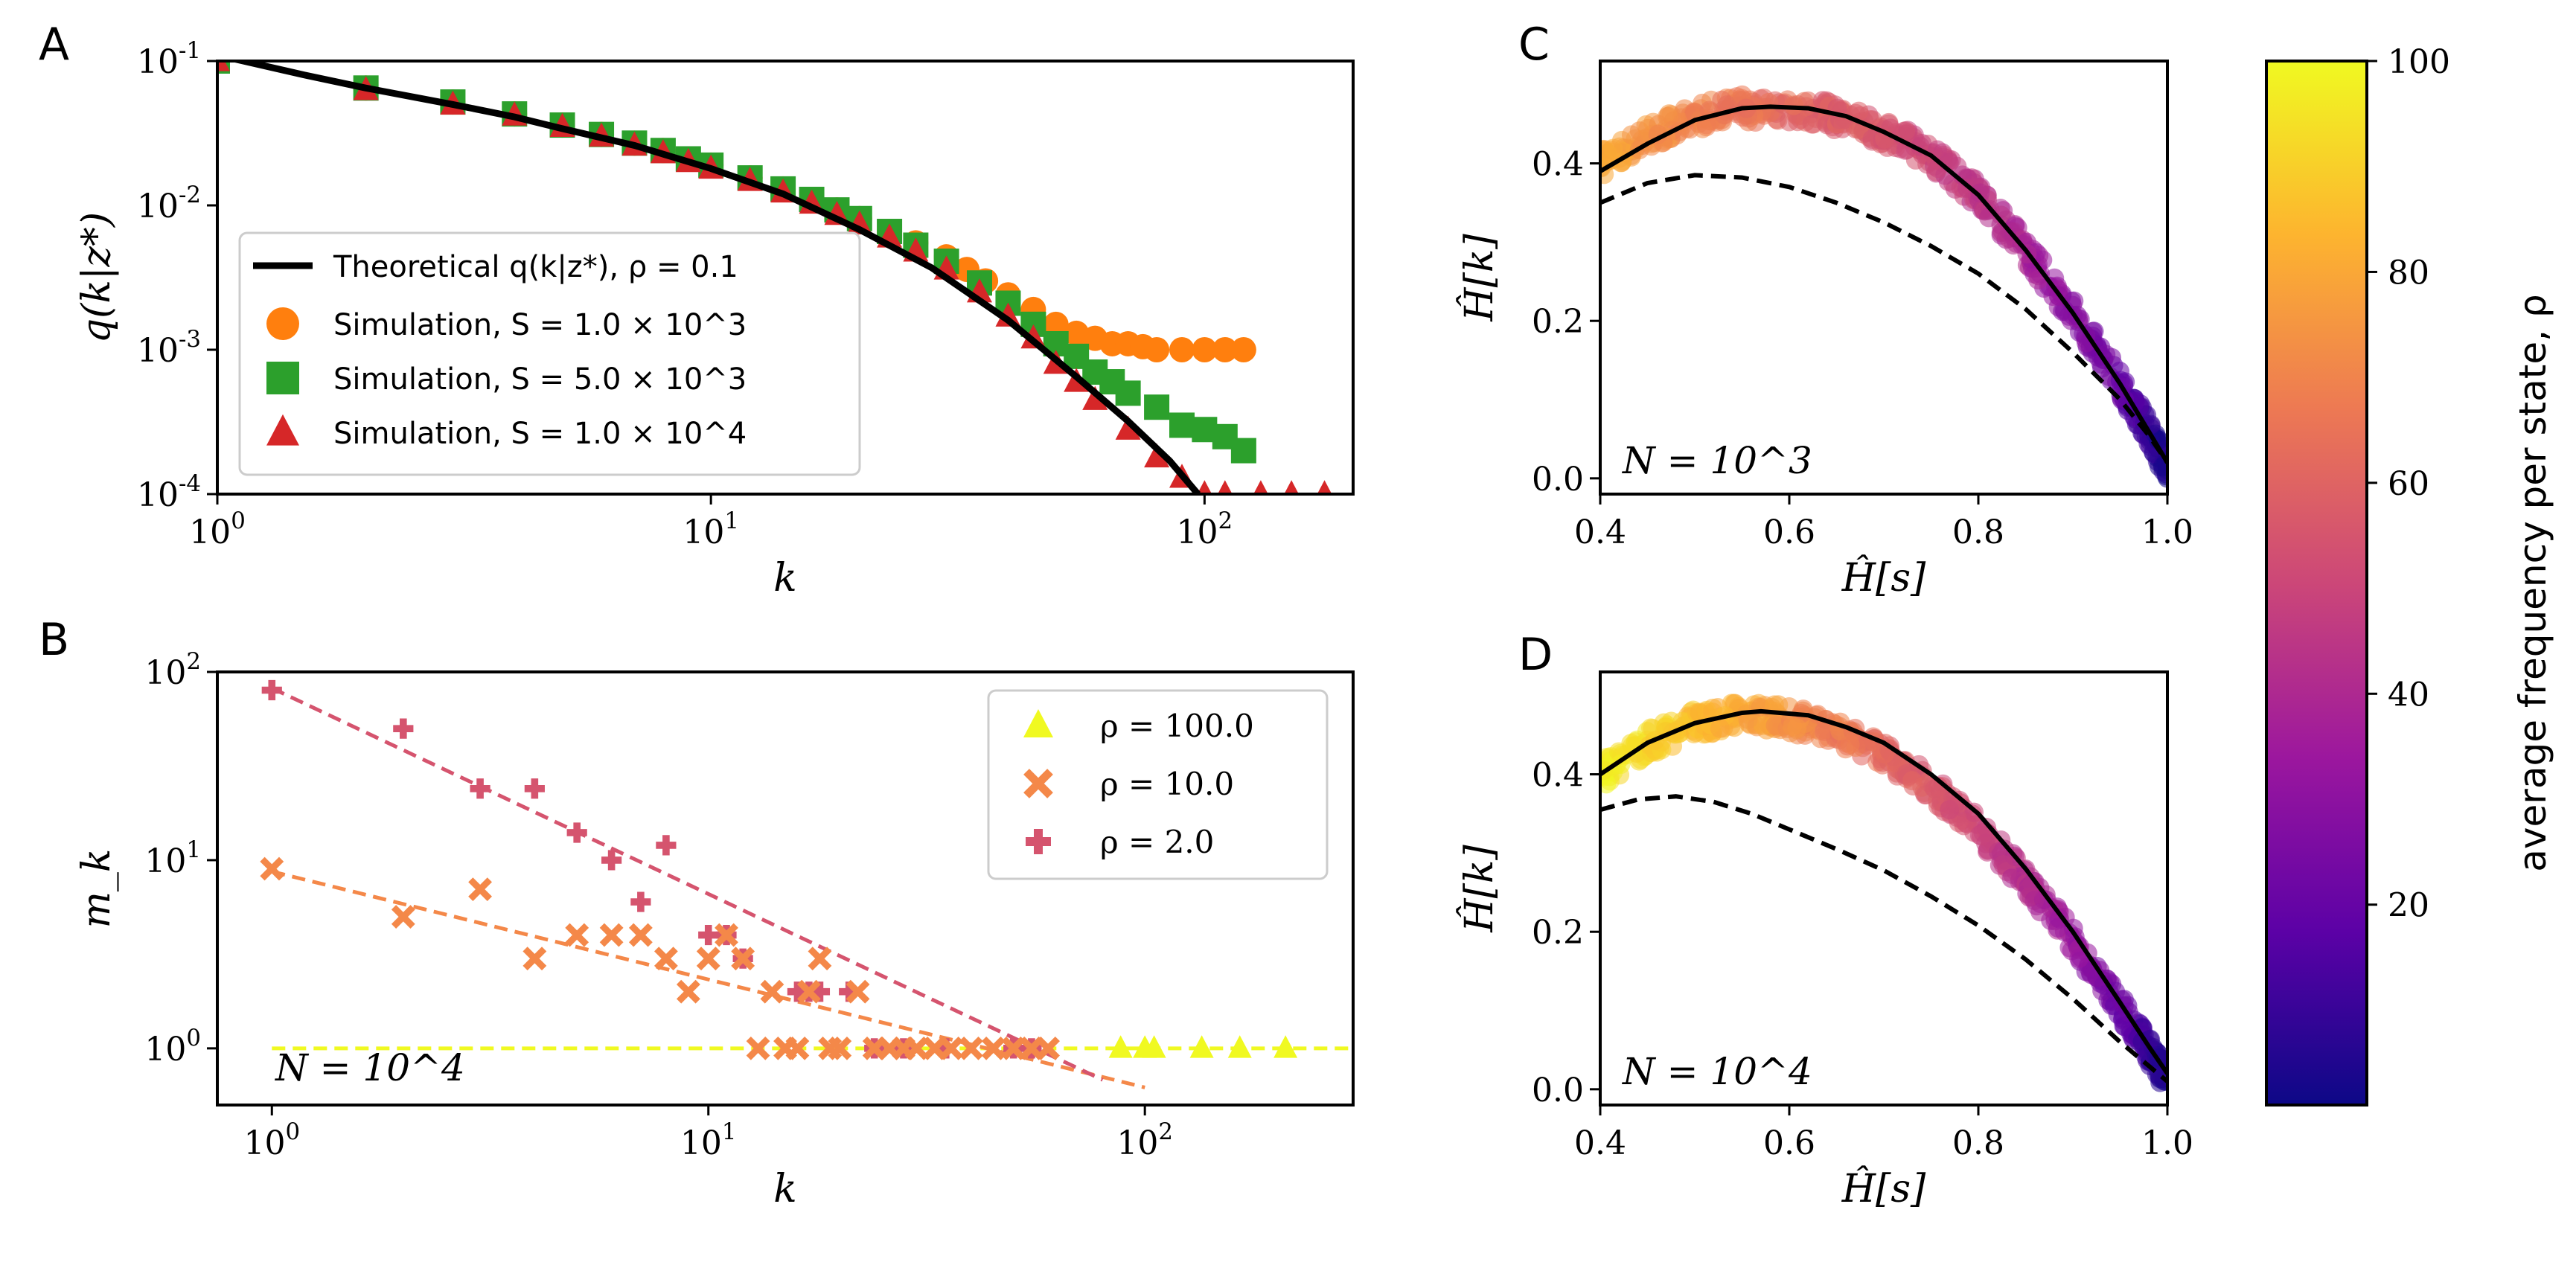 This screenshot has width=2576, height=1265. Describe the element at coordinates (1167, 784) in the screenshot. I see `legend-label: ρ = 10.0` at that location.